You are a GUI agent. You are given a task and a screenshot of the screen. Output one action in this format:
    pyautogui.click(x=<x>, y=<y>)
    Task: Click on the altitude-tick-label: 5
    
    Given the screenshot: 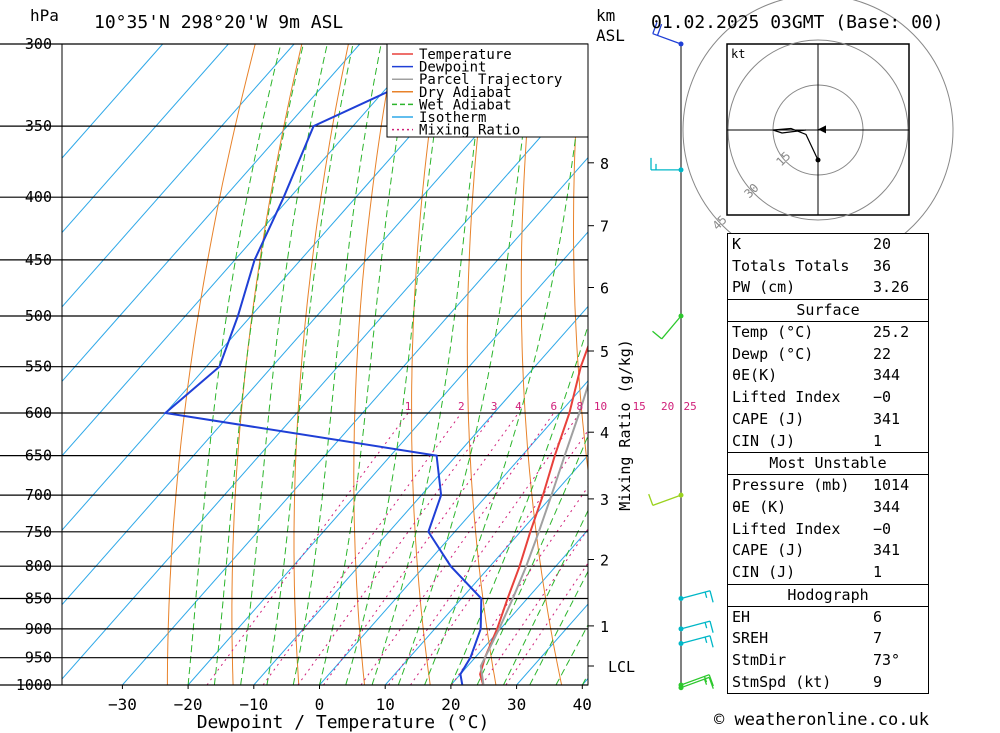 What is the action you would take?
    pyautogui.click(x=604, y=352)
    